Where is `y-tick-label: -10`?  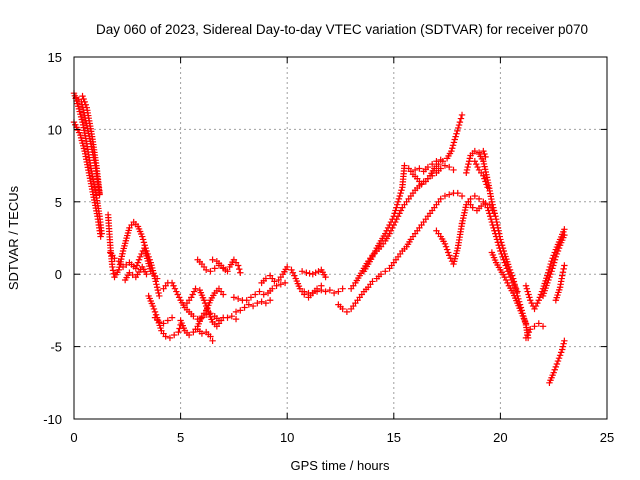
y-tick-label: -10 is located at coordinates (52, 419).